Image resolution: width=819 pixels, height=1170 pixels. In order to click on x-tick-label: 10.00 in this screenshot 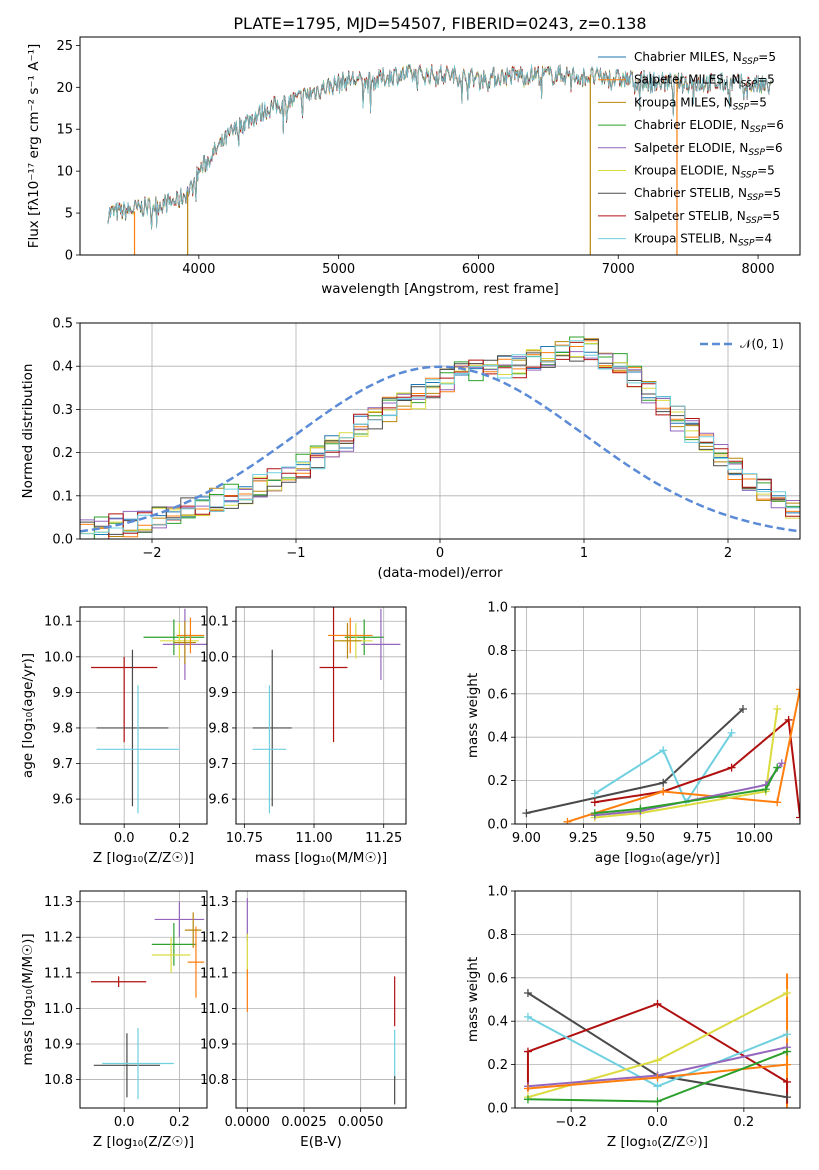, I will do `click(754, 838)`.